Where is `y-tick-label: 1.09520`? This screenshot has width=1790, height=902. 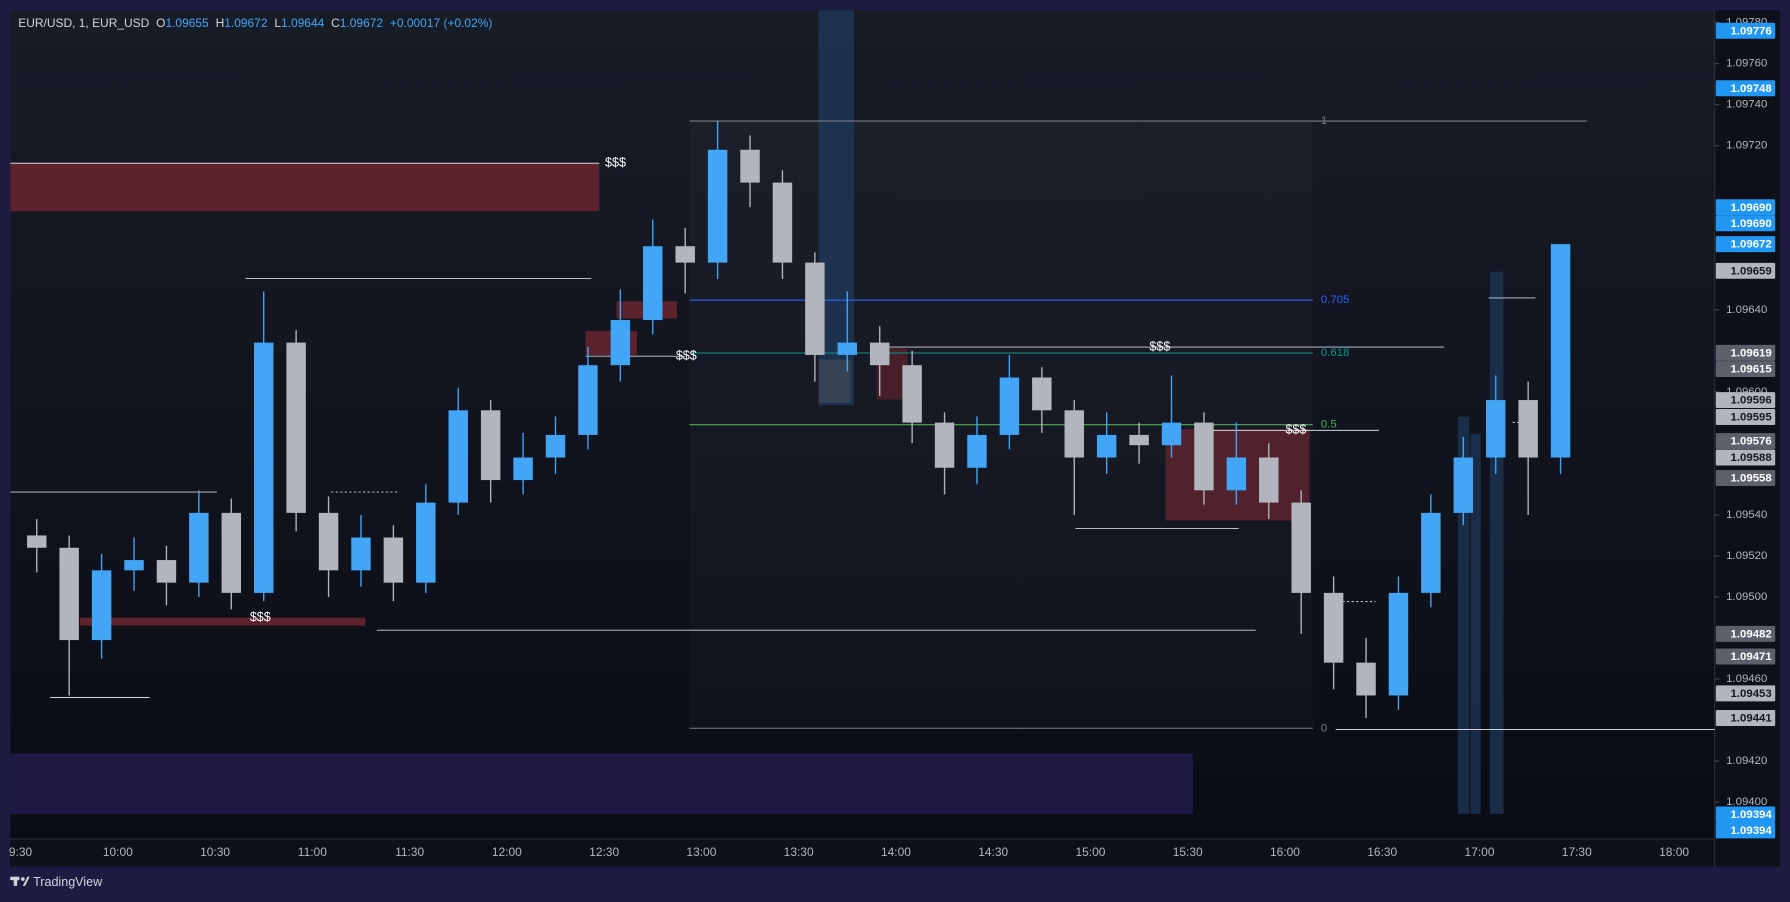 y-tick-label: 1.09520 is located at coordinates (1746, 556).